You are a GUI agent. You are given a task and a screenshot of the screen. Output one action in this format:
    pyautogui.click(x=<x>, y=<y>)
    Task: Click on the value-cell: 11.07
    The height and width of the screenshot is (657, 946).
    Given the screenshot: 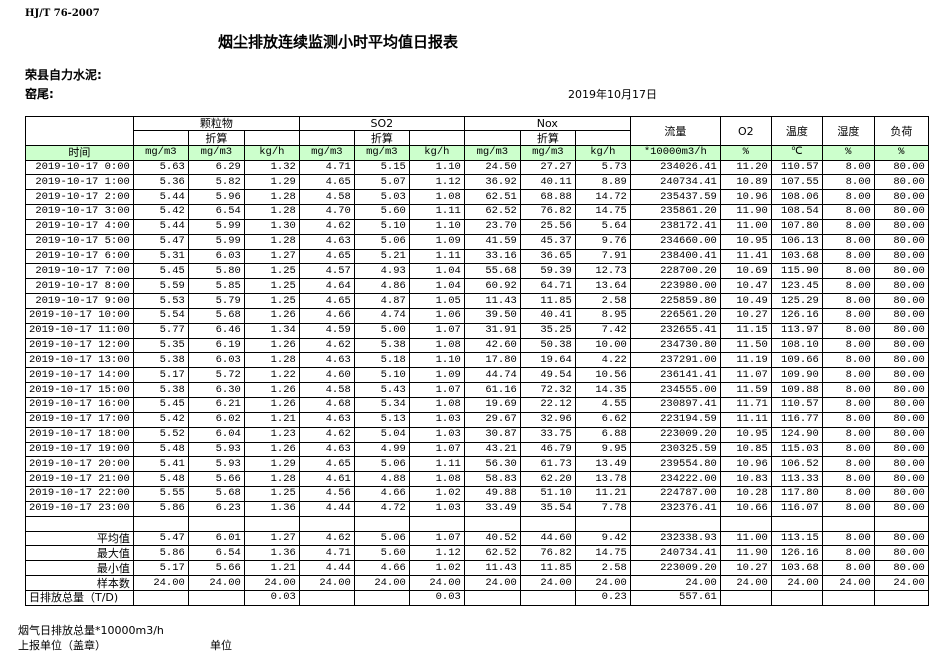 What is the action you would take?
    pyautogui.click(x=745, y=375)
    